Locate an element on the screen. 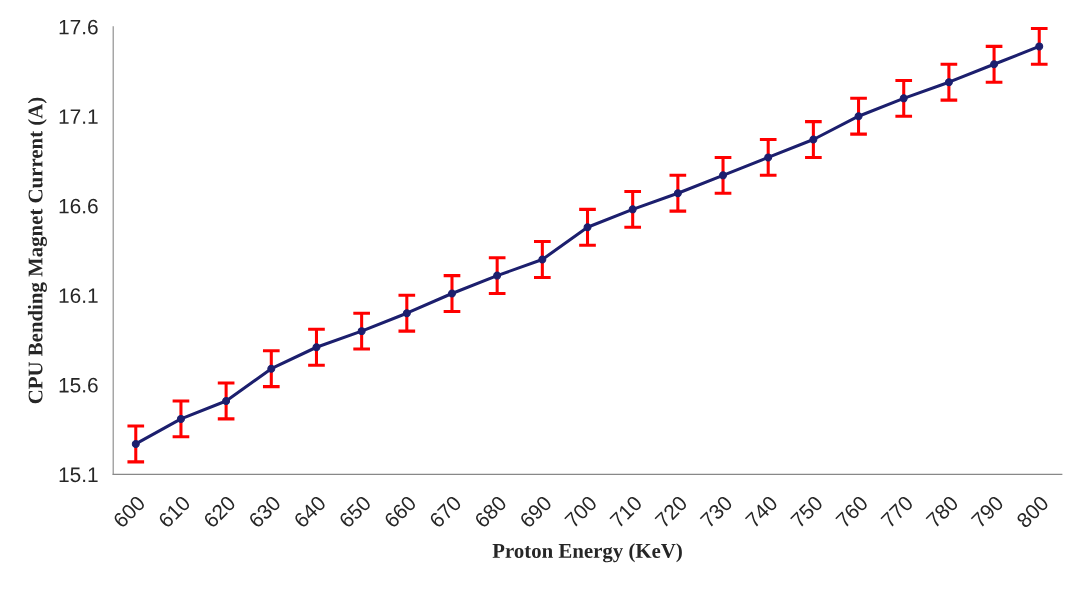 This screenshot has height=593, width=1078. x-tick-label: 730 is located at coordinates (716, 511).